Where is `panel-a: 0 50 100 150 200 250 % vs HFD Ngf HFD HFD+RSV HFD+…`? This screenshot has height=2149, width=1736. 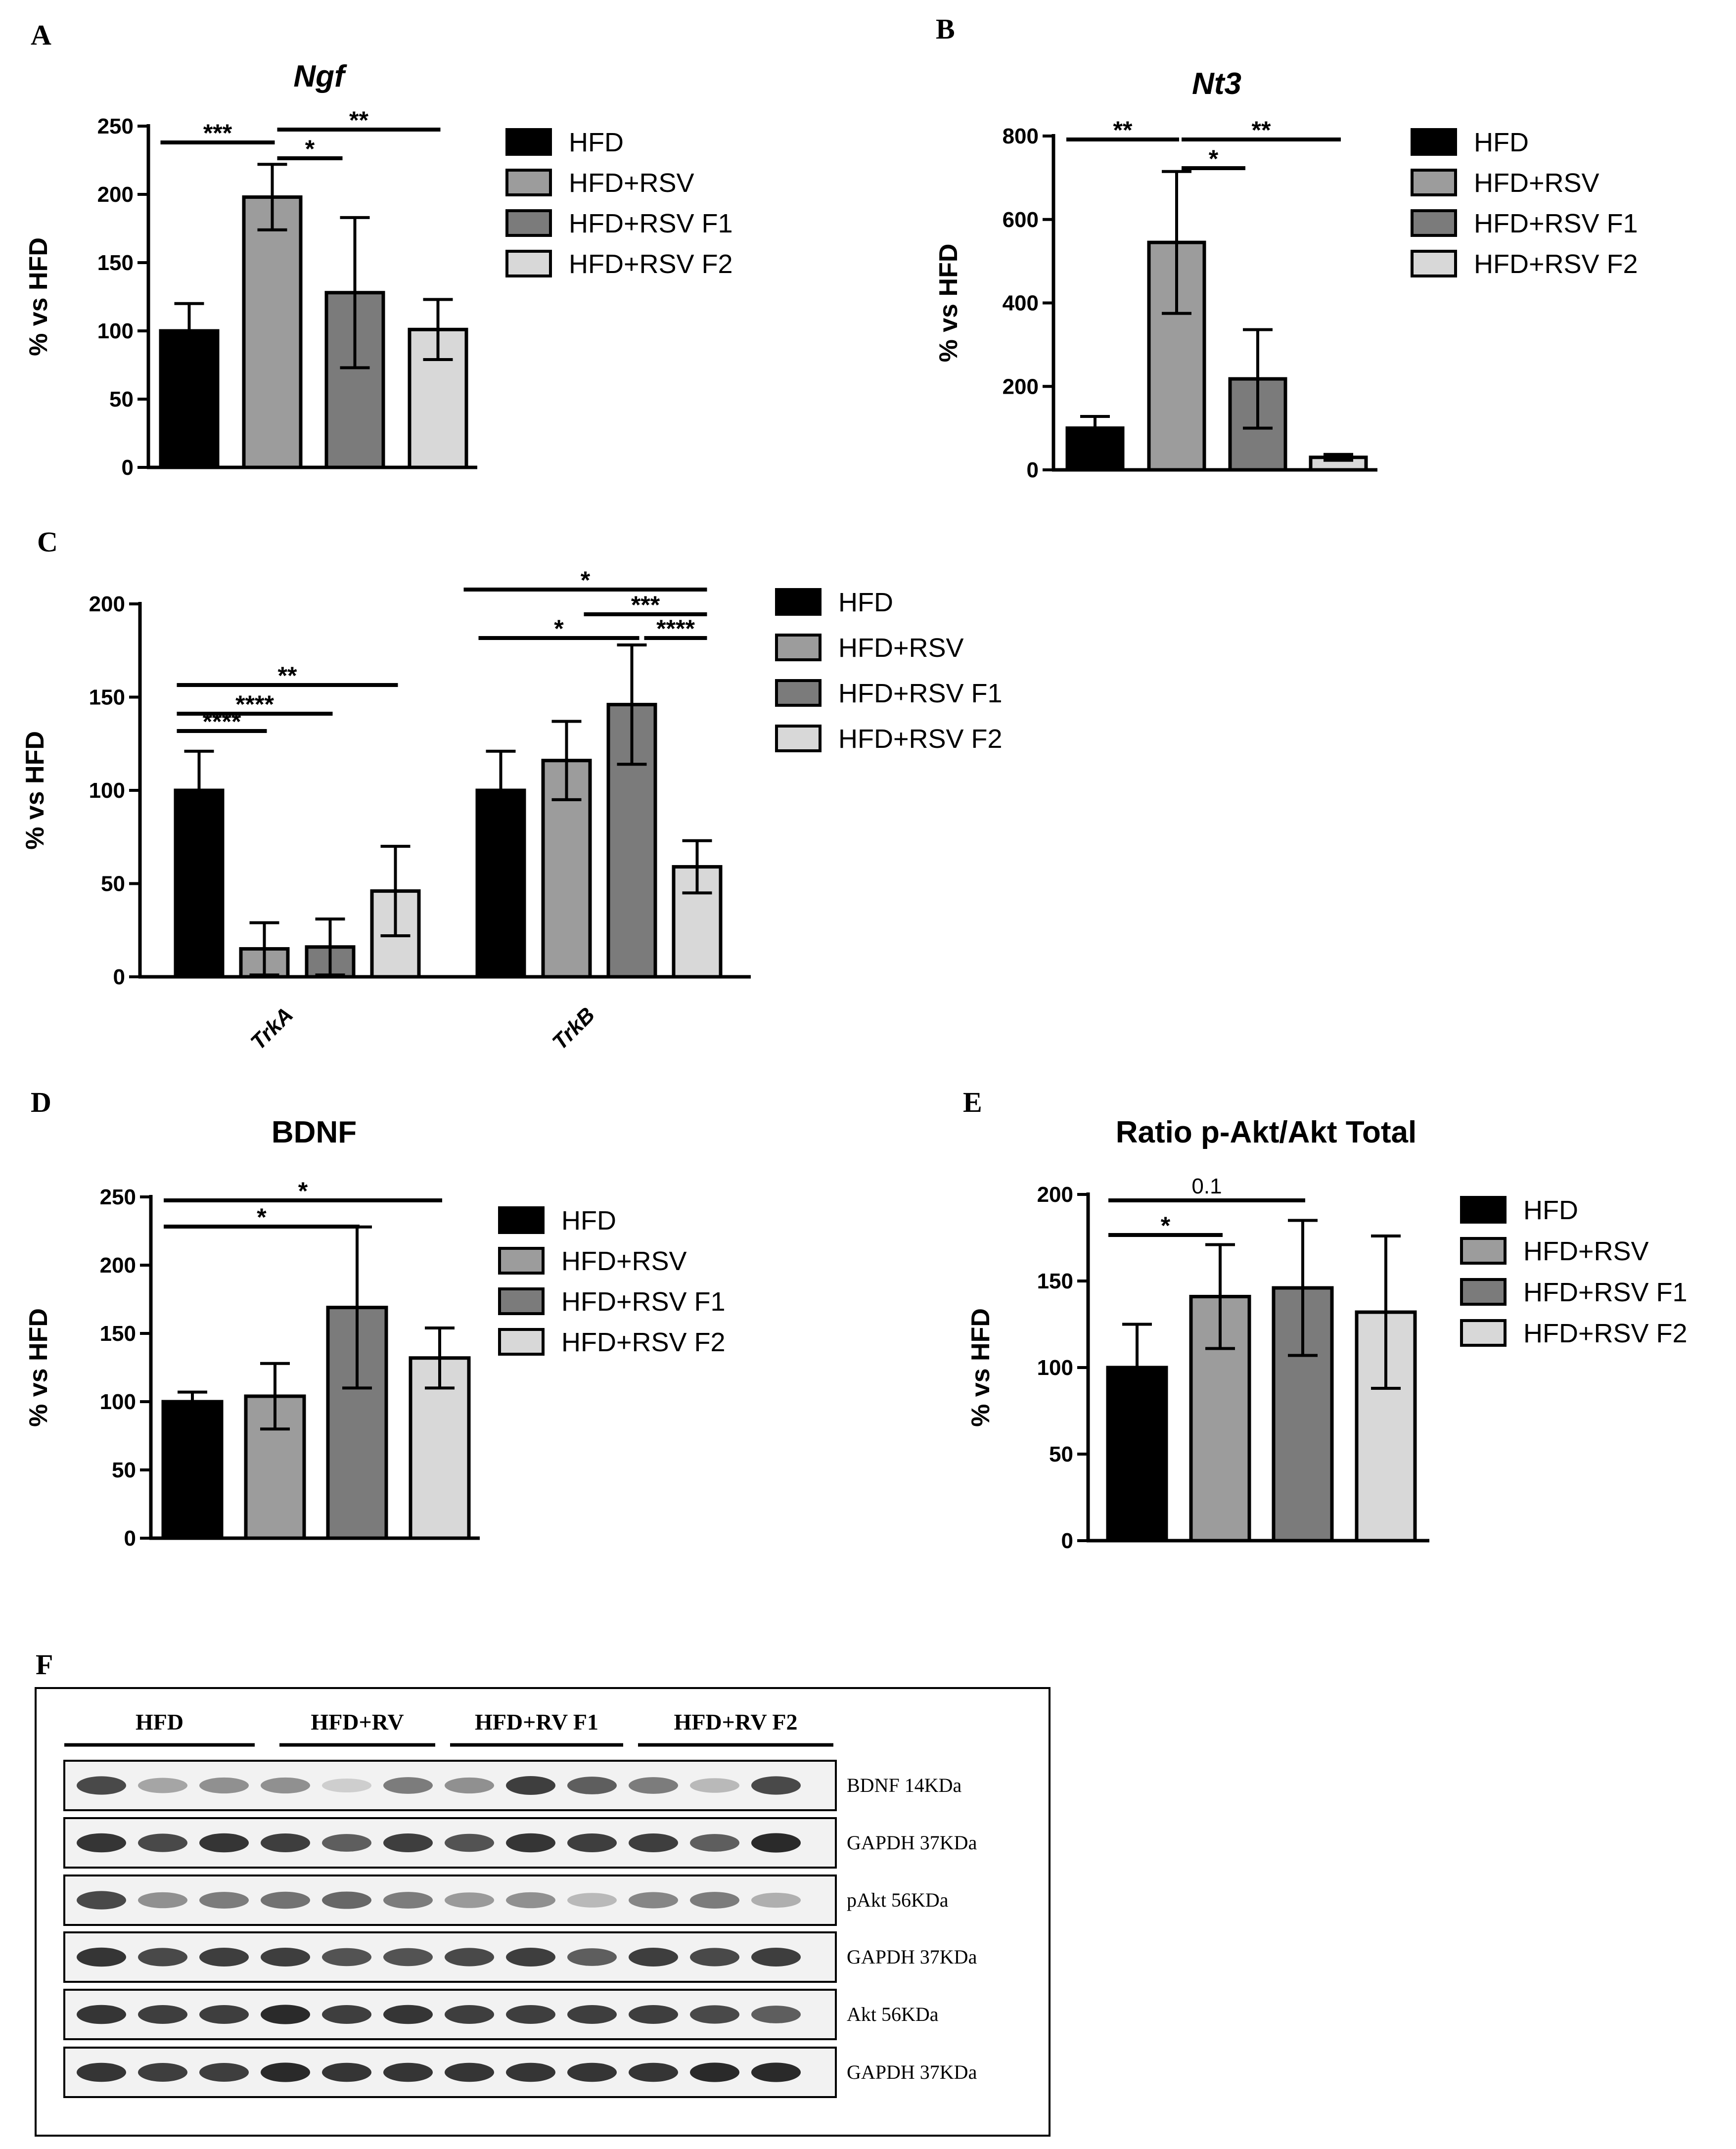
panel-a: 0 50 100 150 200 250 % vs HFD Ngf HFD HFD+RSV HFD+… is located at coordinates (378, 269).